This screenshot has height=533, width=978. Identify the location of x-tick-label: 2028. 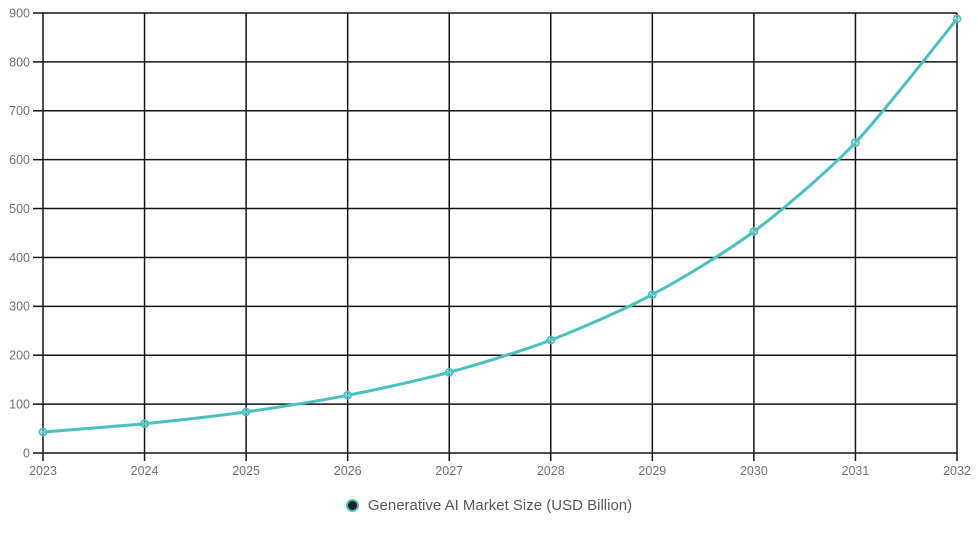
(551, 471).